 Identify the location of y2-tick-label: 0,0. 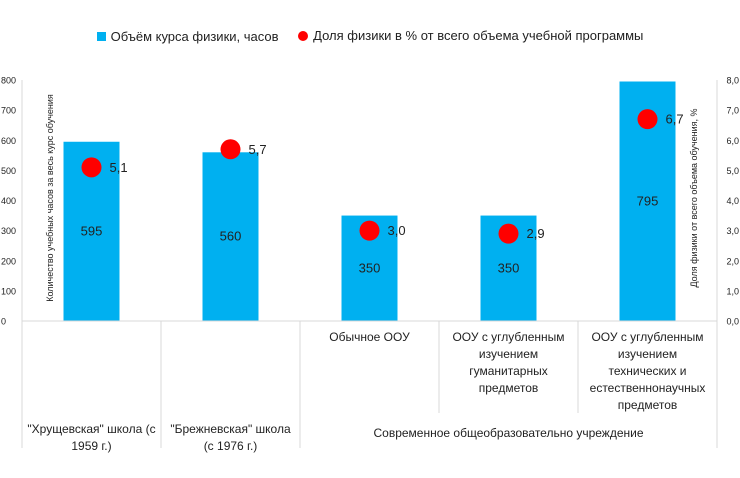
(732, 322).